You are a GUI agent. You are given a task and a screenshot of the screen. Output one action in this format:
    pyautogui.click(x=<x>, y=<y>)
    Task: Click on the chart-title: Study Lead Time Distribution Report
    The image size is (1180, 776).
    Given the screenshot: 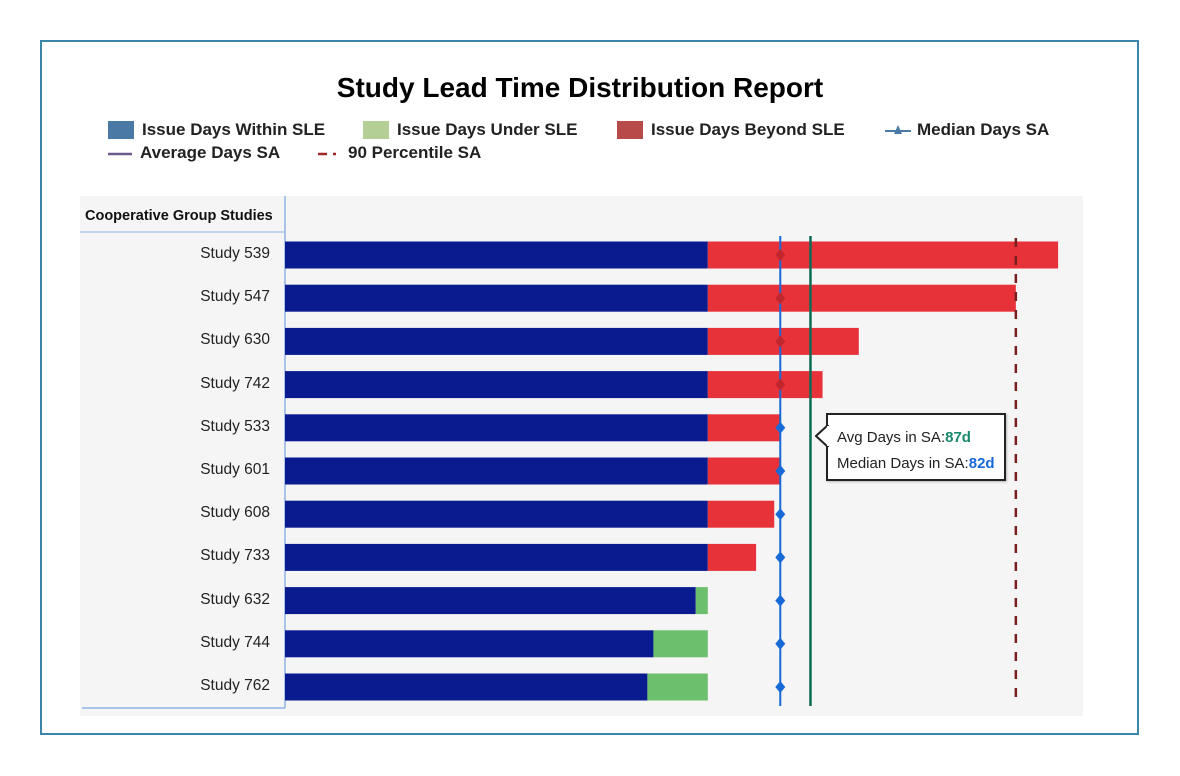 What is the action you would take?
    pyautogui.click(x=580, y=87)
    